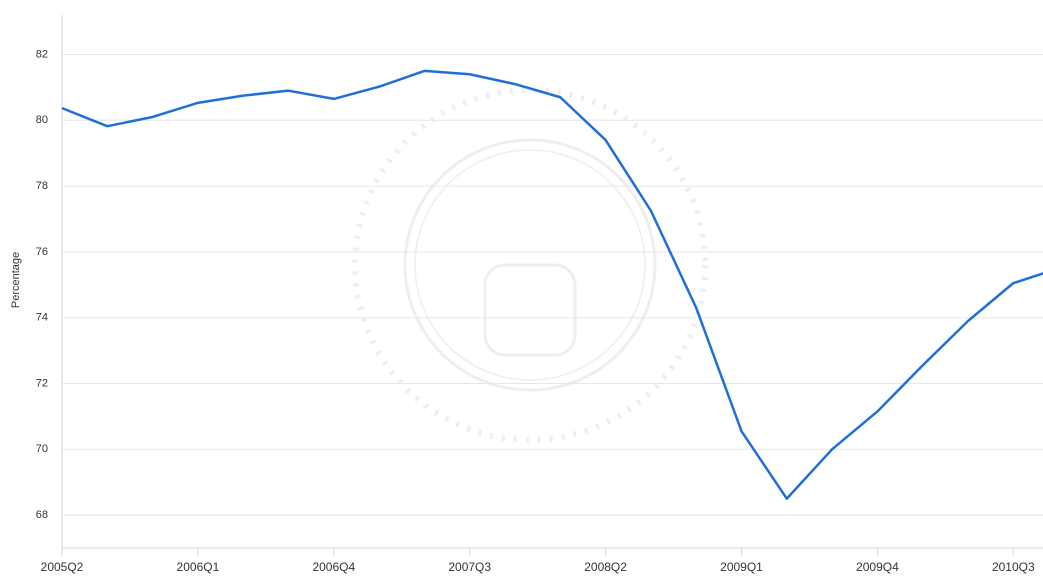 This screenshot has width=1043, height=582. I want to click on y-tick-label: 78, so click(42, 186).